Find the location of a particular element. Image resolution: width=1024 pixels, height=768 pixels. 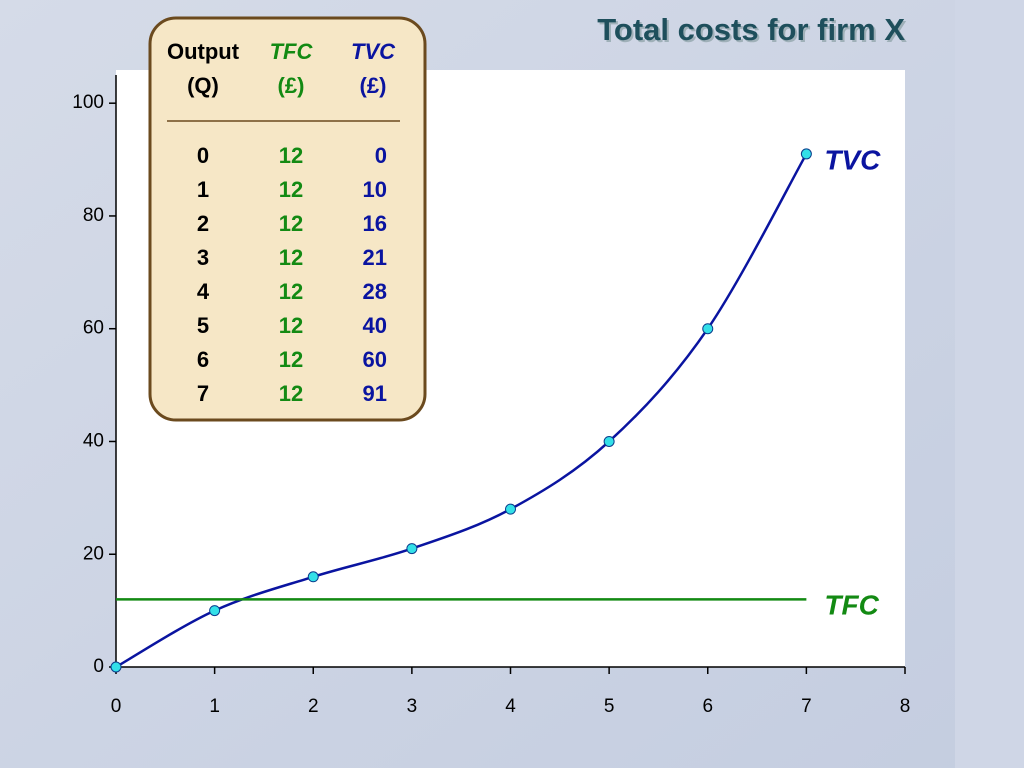

chart-title: Total costs for firm X is located at coordinates (751, 29).